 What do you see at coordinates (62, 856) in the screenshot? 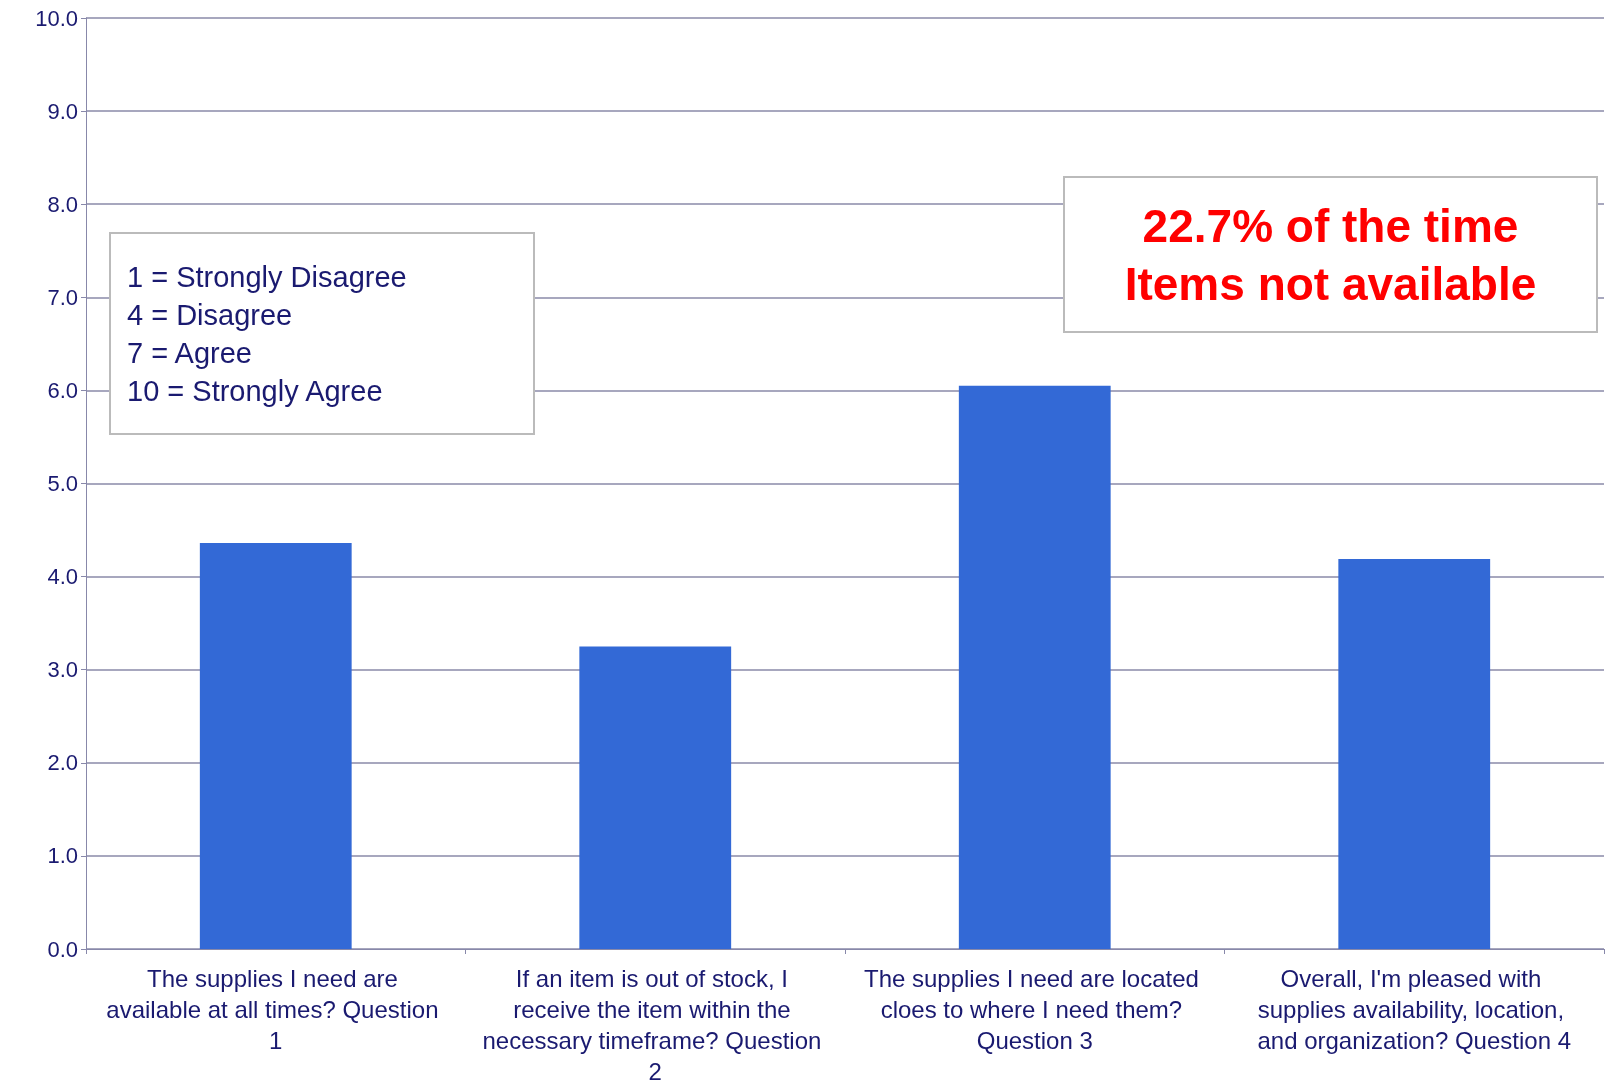
I see `y-tick-label: 1.0` at bounding box center [62, 856].